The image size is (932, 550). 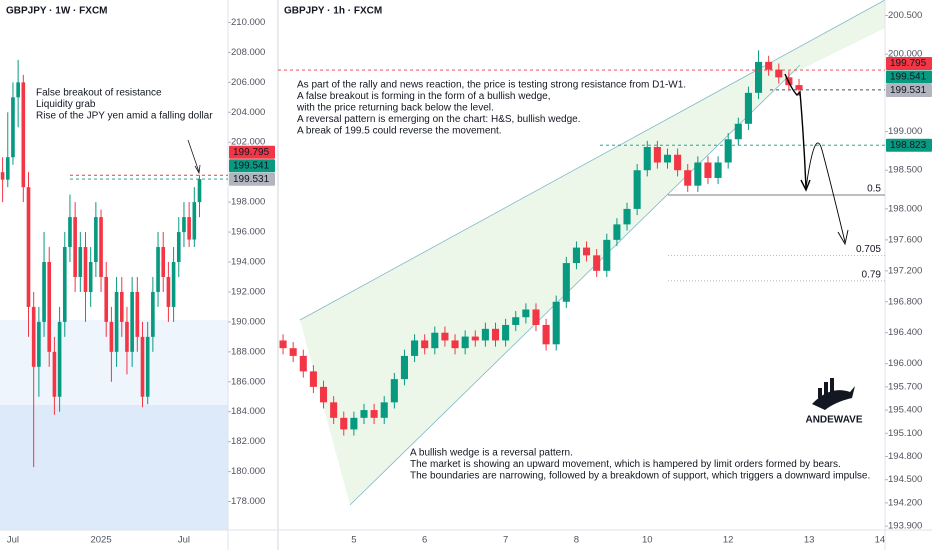 I want to click on price-tag-label: 198.823, so click(x=908, y=145).